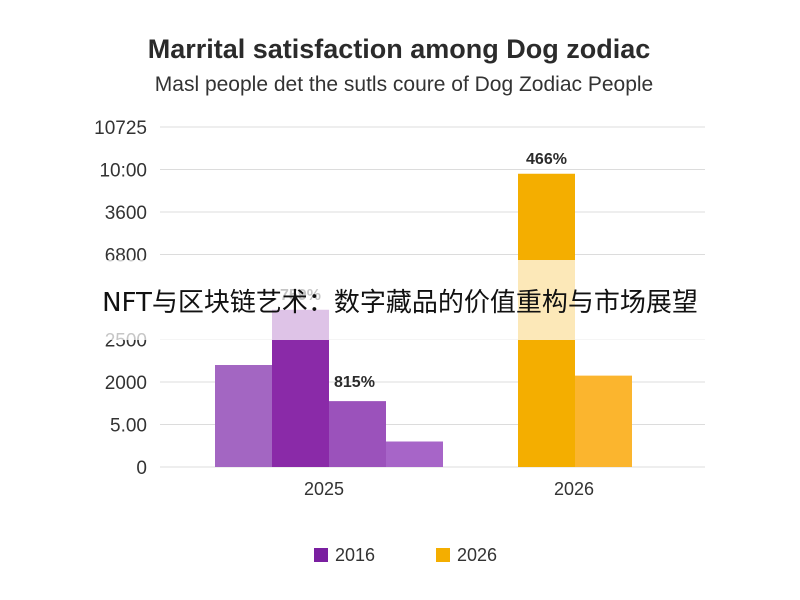  What do you see at coordinates (141, 468) in the screenshot?
I see `y-tick-label: 0` at bounding box center [141, 468].